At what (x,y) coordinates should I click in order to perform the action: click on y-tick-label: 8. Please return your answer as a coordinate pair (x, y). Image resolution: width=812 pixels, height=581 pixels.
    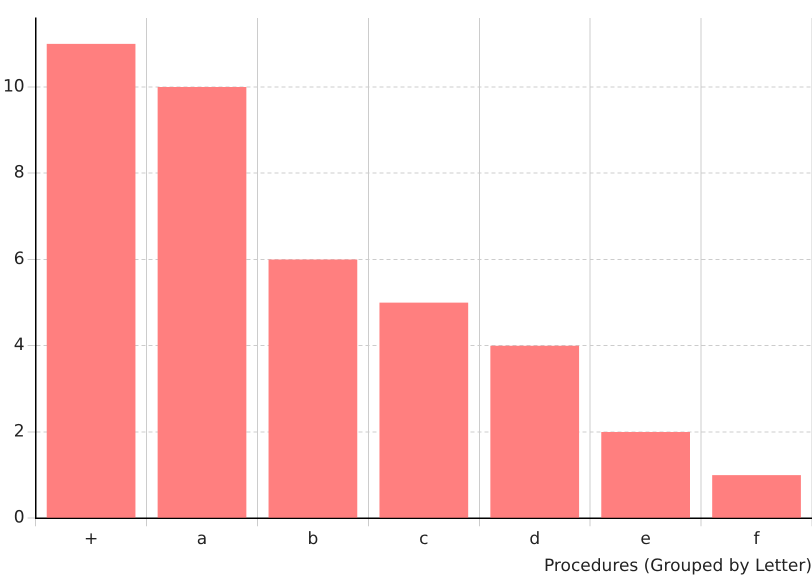
    Looking at the image, I should click on (19, 172).